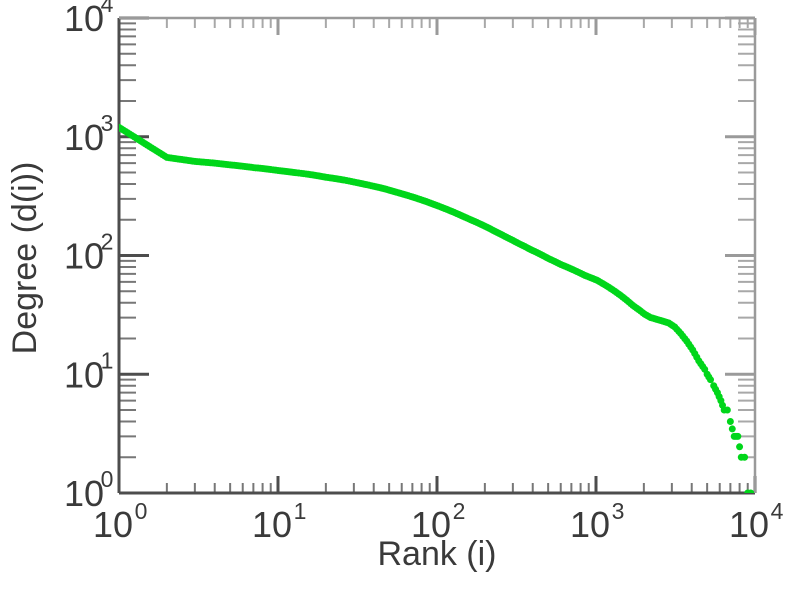 The image size is (786, 600). Describe the element at coordinates (107, 479) in the screenshot. I see `y-tick-exponent: 0` at that location.